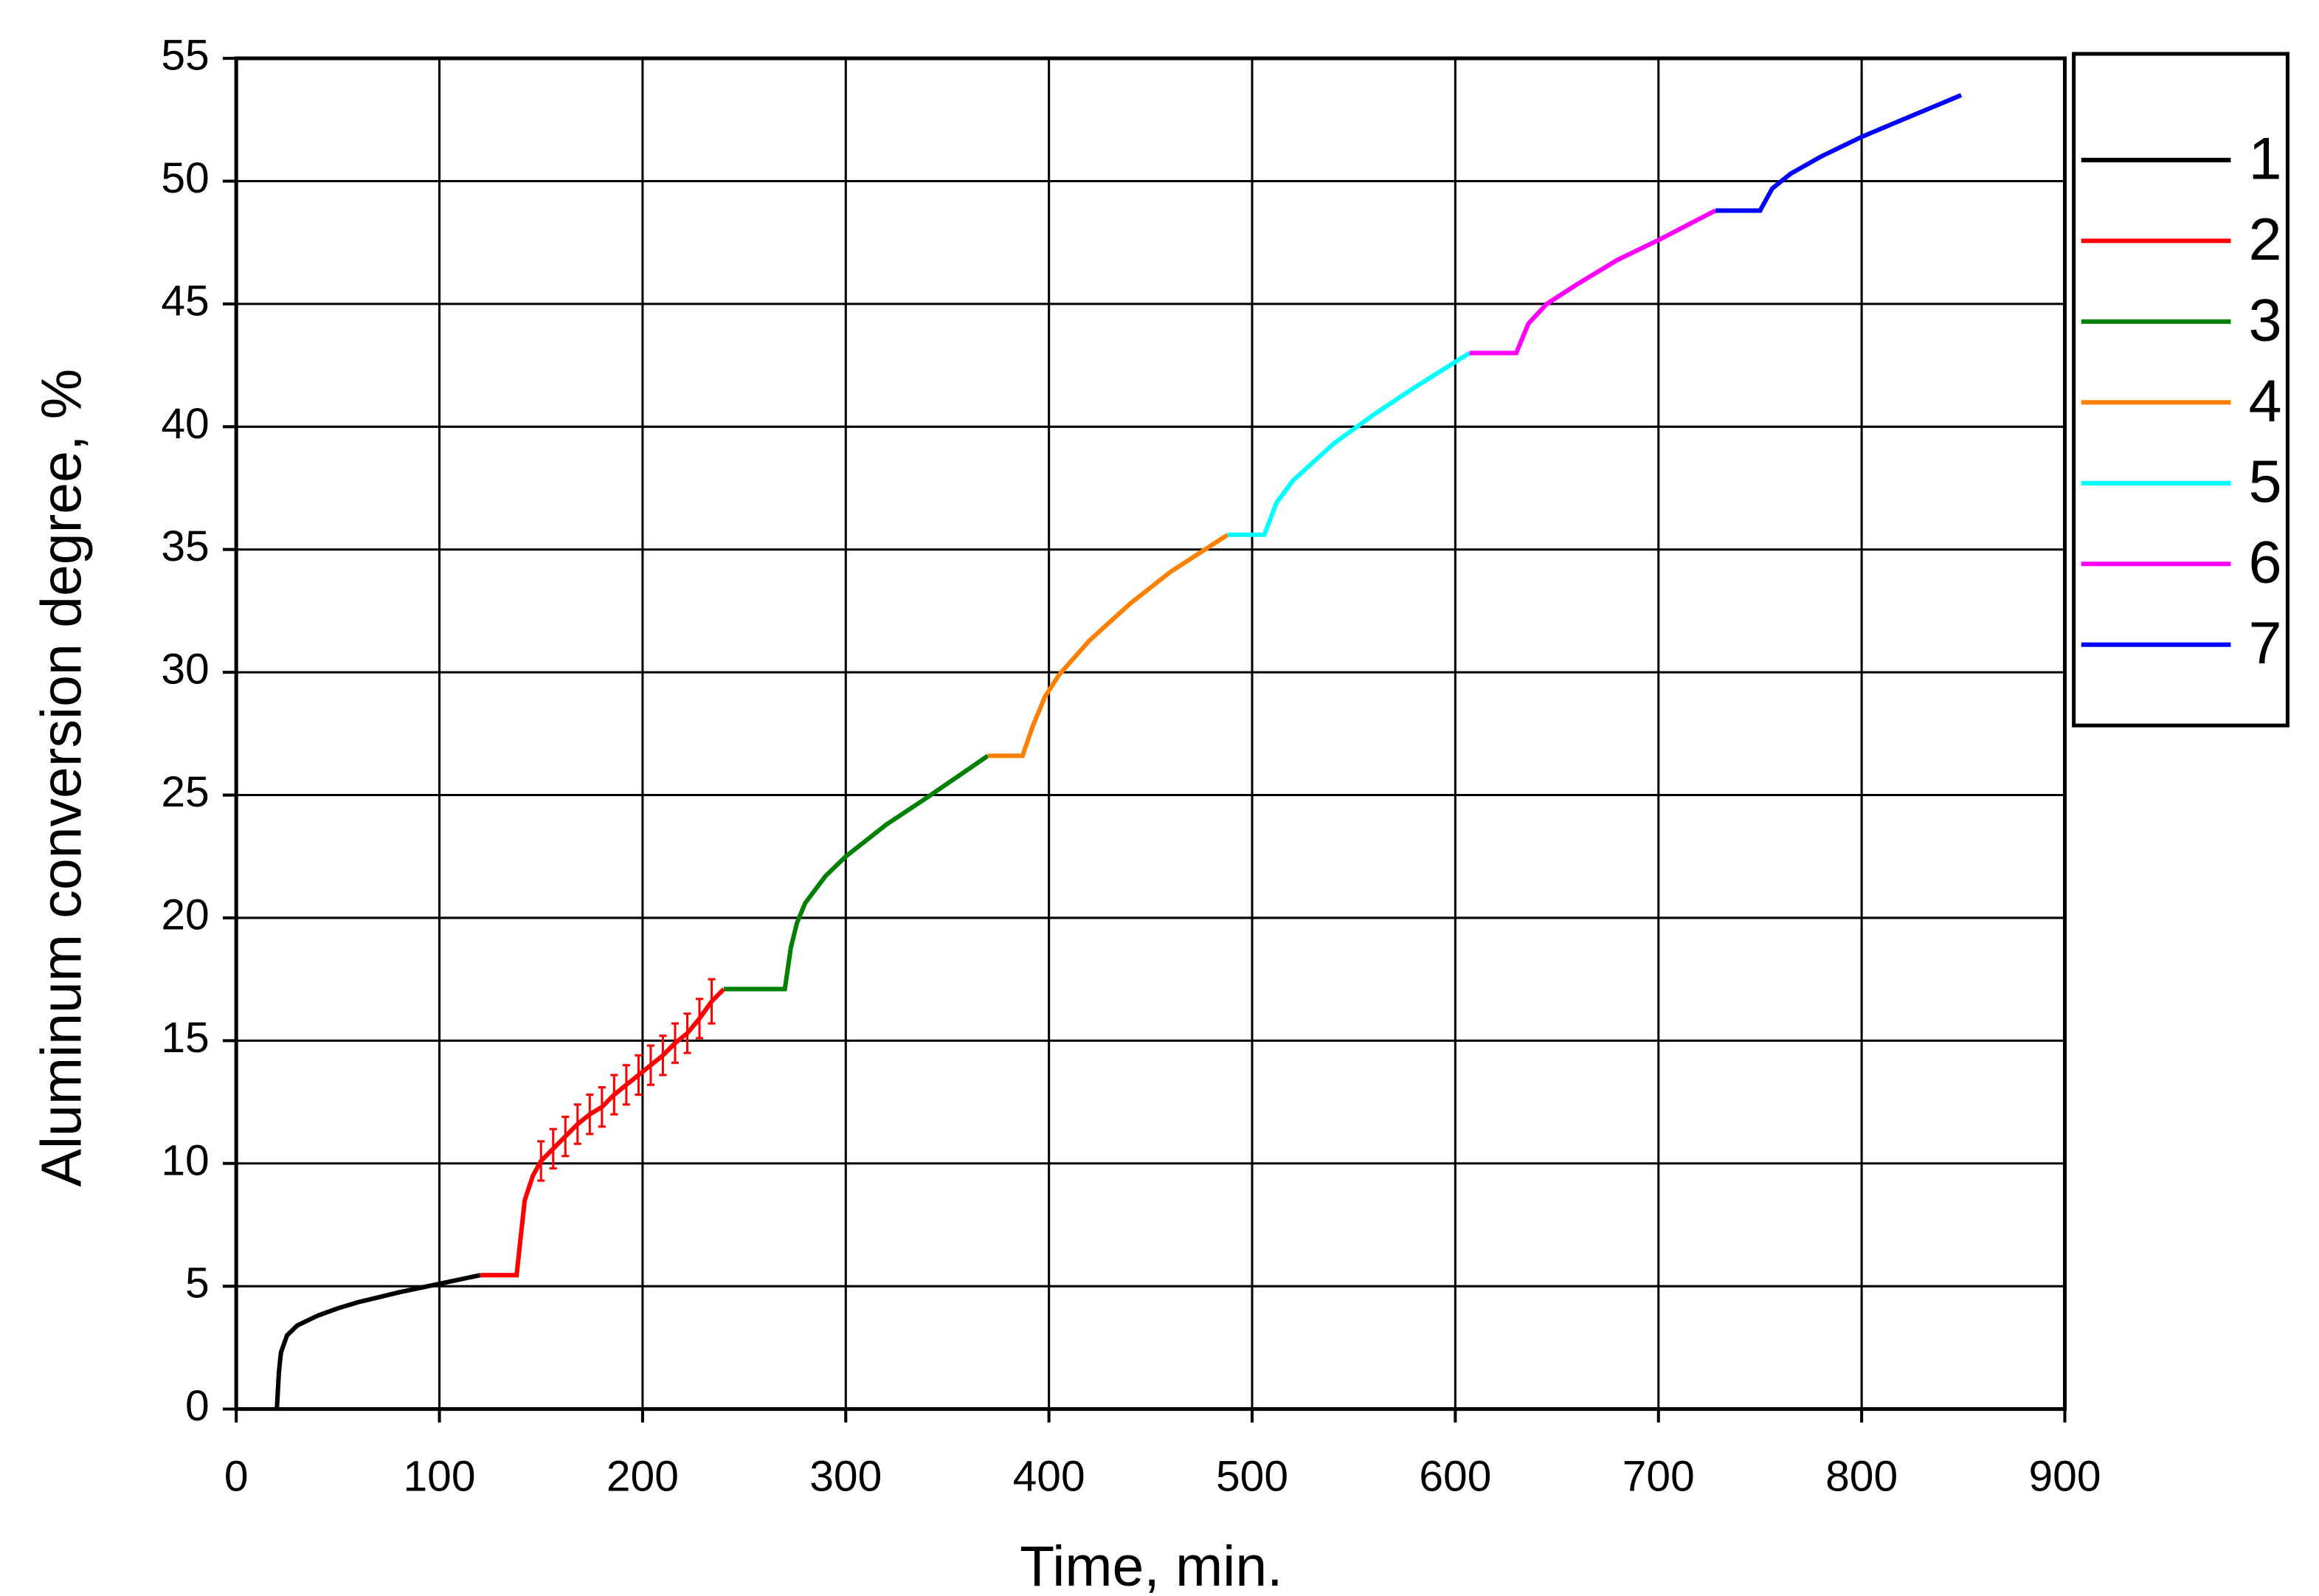 The image size is (2319, 1596). Describe the element at coordinates (440, 1476) in the screenshot. I see `x-tick-label: 100` at that location.